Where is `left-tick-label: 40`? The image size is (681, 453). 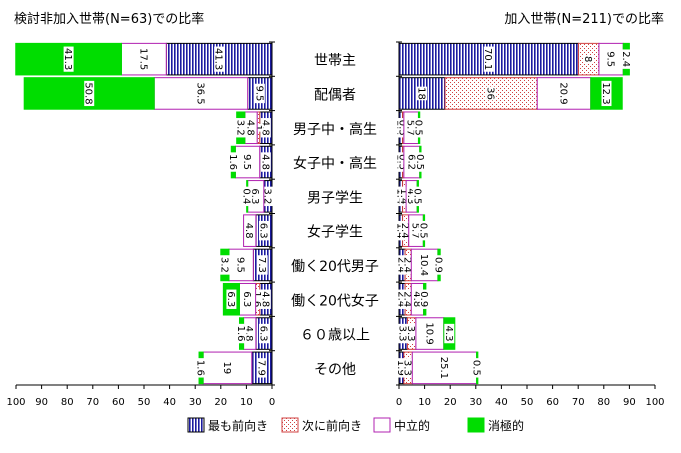
left-tick-label: 40 is located at coordinates (169, 402).